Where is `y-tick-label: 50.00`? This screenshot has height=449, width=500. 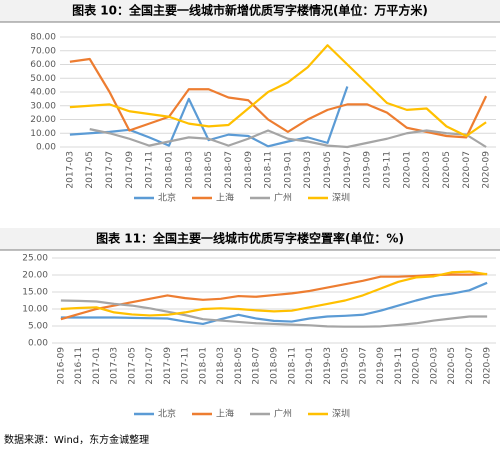 y-tick-label: 50.00 is located at coordinates (43, 79).